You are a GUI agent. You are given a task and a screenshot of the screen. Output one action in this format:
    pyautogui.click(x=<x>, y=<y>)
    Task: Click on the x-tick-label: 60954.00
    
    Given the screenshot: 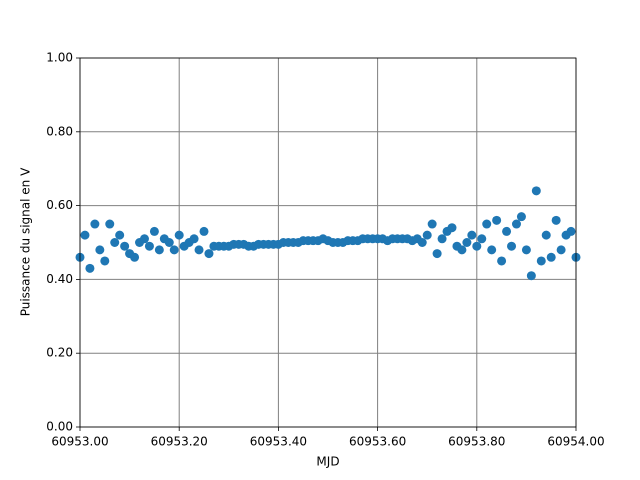 What is the action you would take?
    pyautogui.click(x=575, y=442)
    